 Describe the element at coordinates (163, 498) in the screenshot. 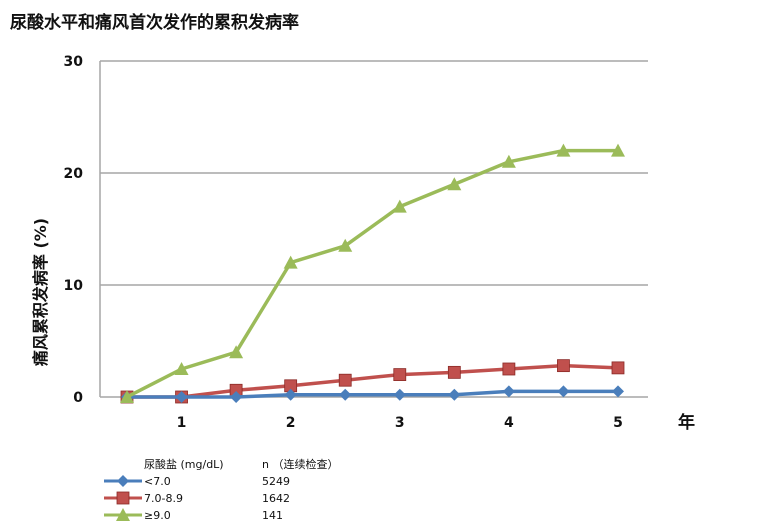

I see `legend-series-name: 7.0-8.9` at that location.